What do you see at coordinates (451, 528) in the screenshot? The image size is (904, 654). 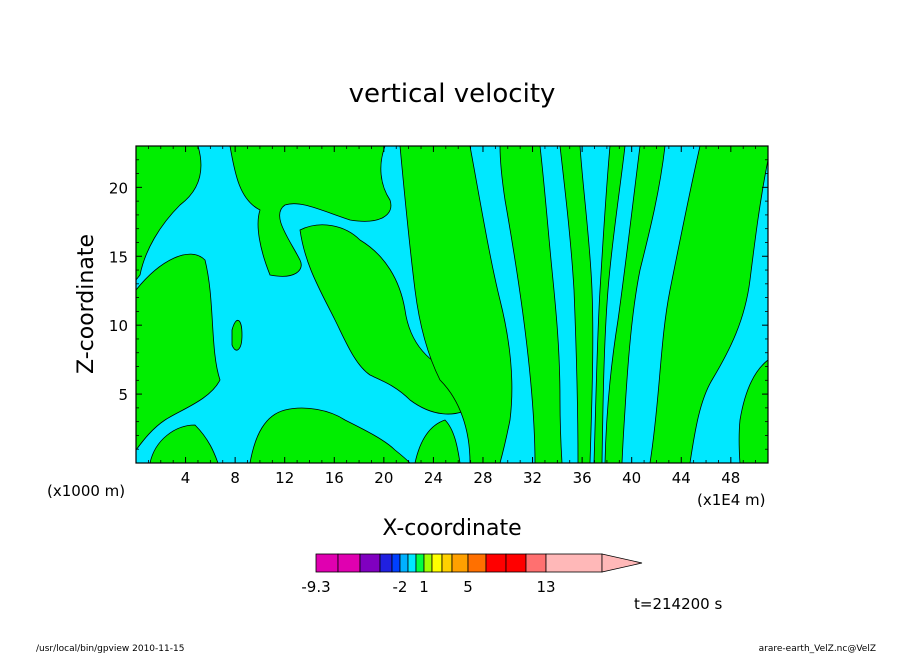 I see `x-axis-label: X-coordinate` at bounding box center [451, 528].